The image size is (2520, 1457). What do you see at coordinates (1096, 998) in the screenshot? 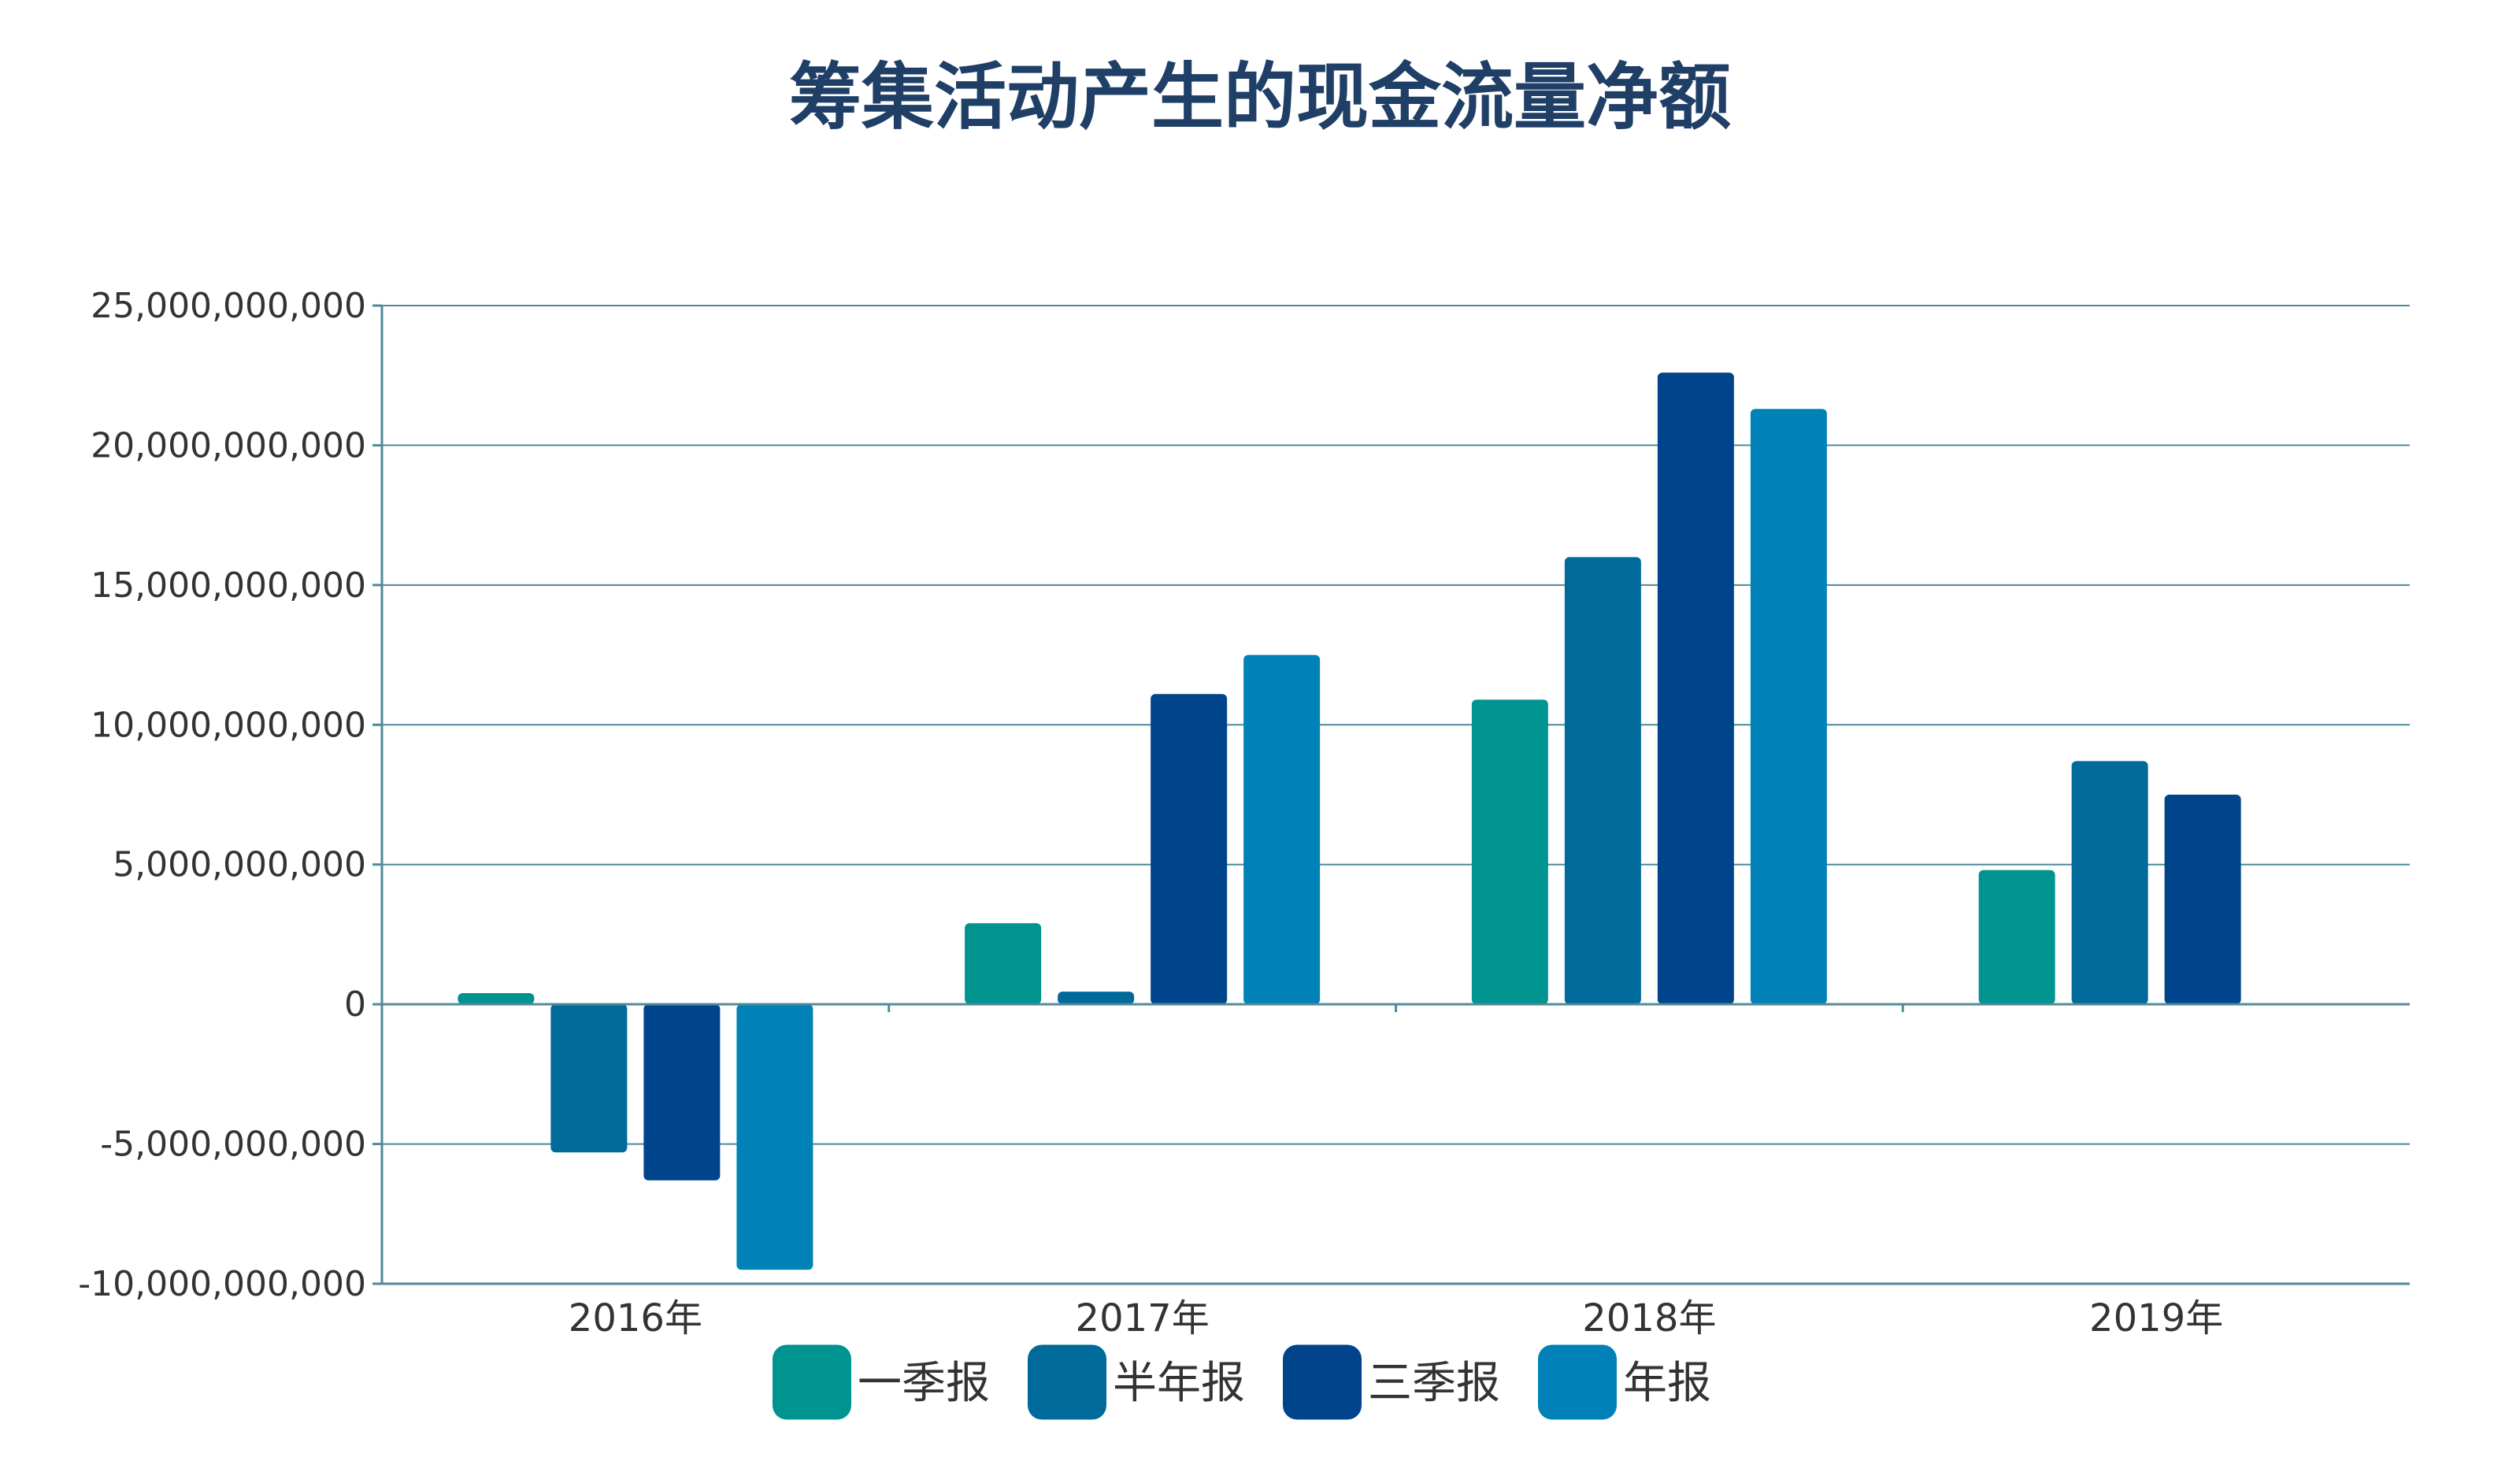
I see `bar-半年报-2017年` at bounding box center [1096, 998].